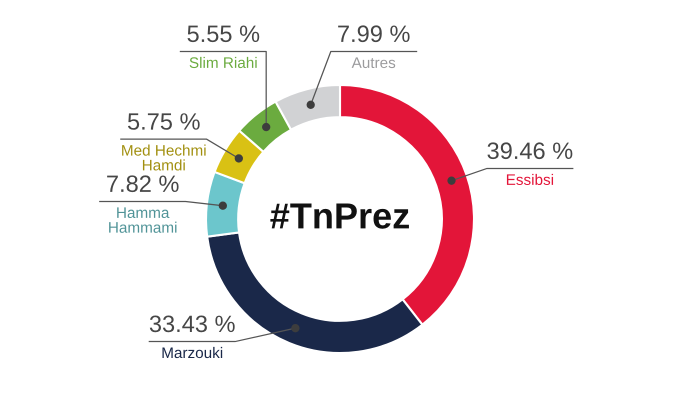  What do you see at coordinates (164, 121) in the screenshot?
I see `data-label: 5.75 %` at bounding box center [164, 121].